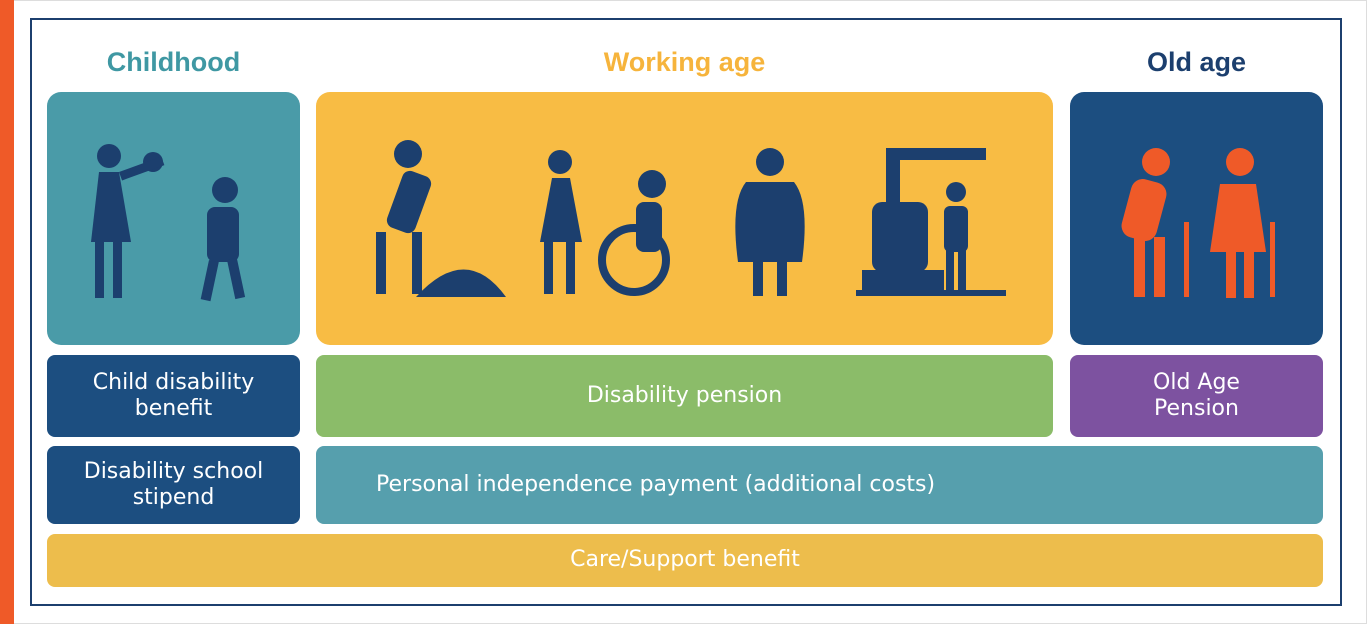  I want to click on old-age-panel, so click(1196, 218).